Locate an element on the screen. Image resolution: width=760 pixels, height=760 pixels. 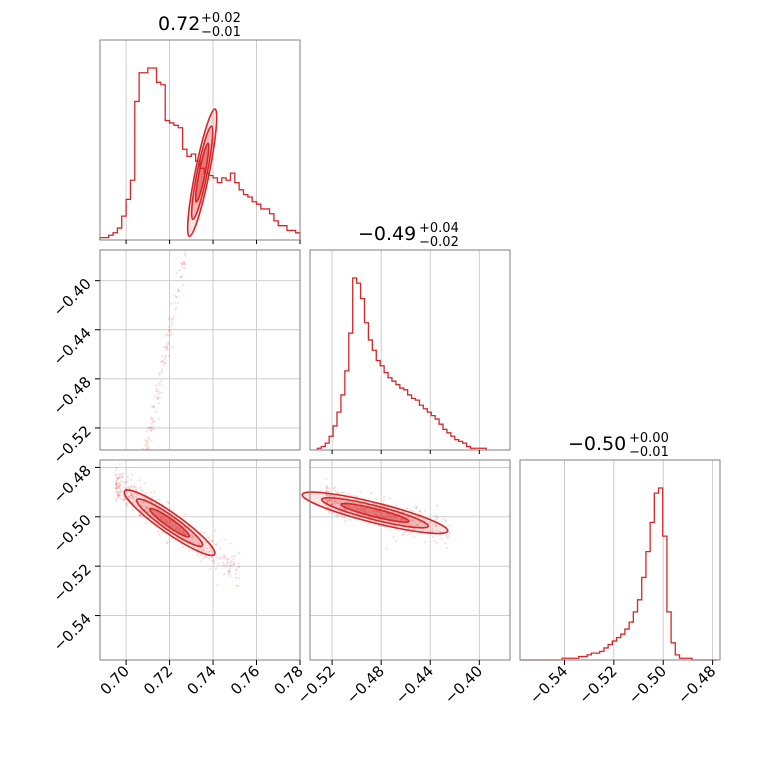
y-tick-label: −0.48 is located at coordinates (72, 395).